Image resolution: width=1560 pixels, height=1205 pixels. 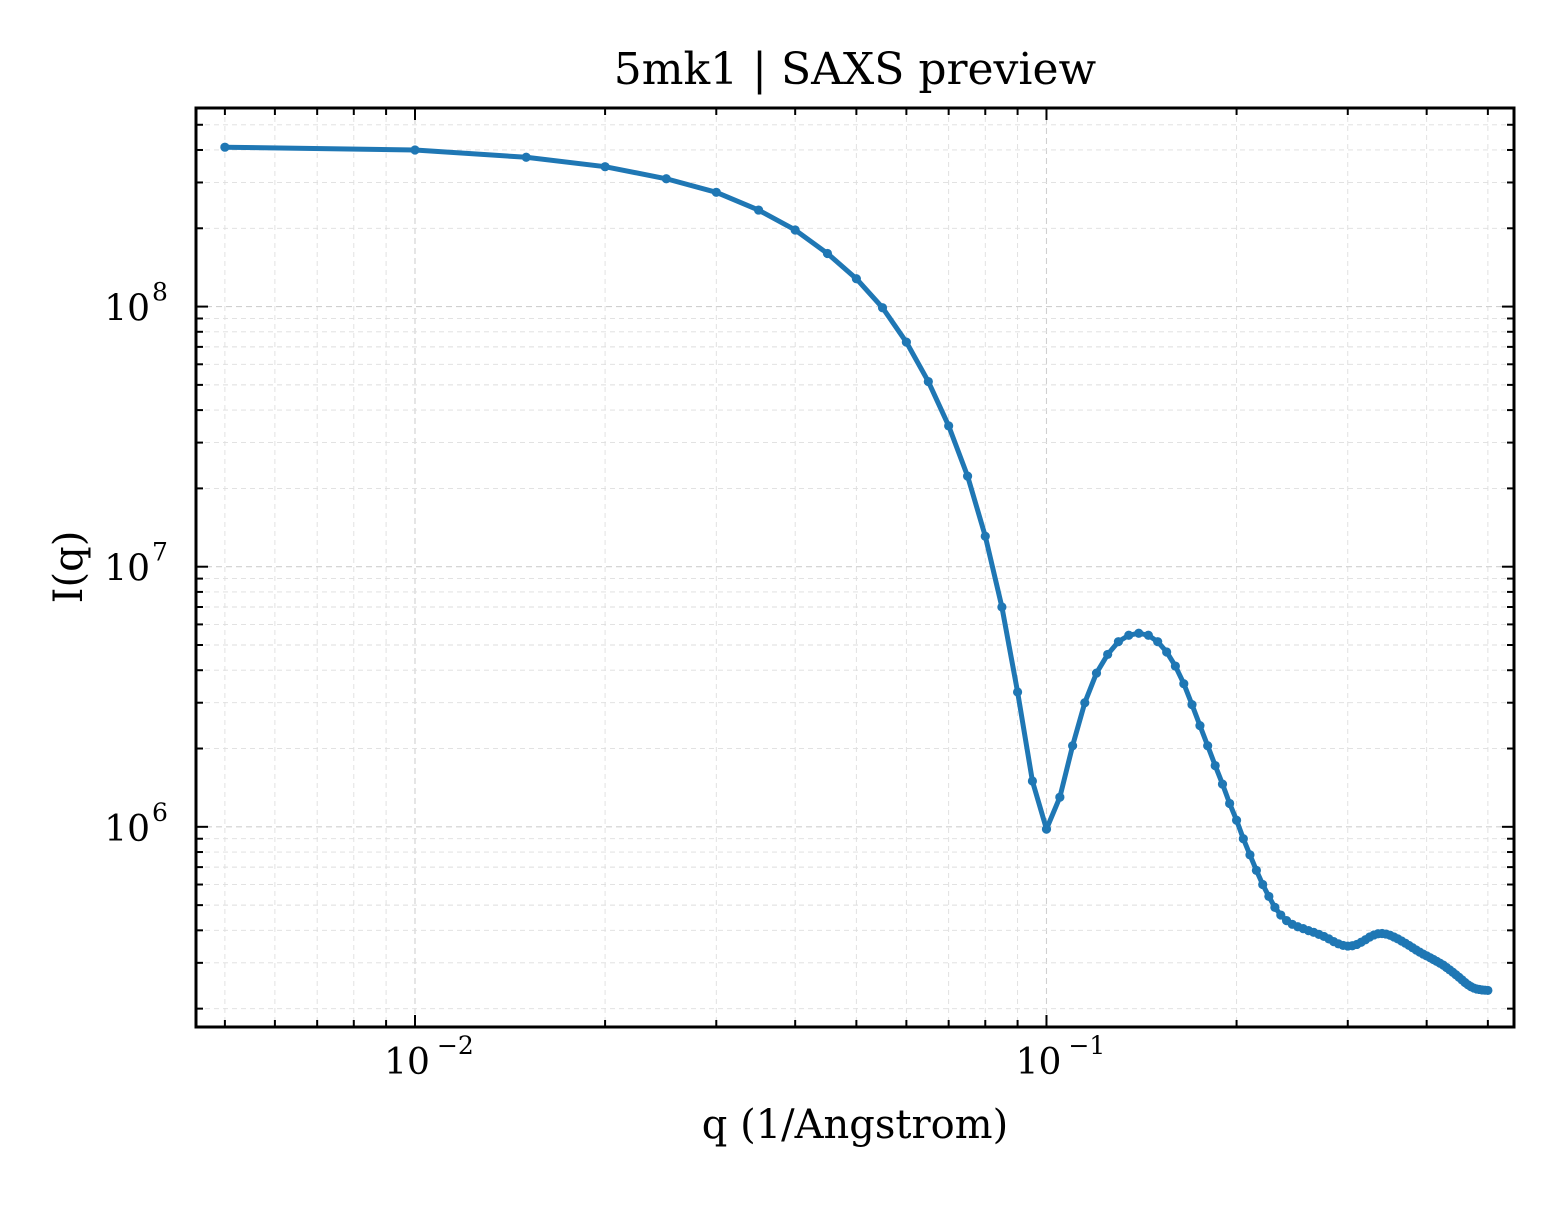 I want to click on y-axis-label: I(q), so click(x=69, y=567).